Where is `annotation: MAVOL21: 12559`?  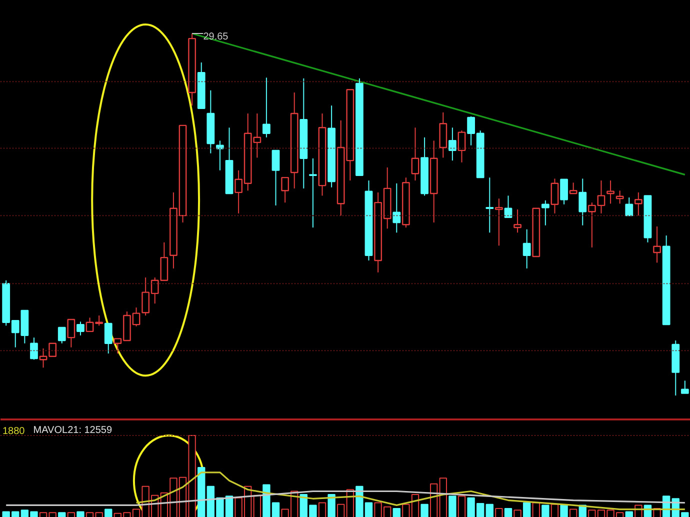 annotation: MAVOL21: 12559 is located at coordinates (72, 430).